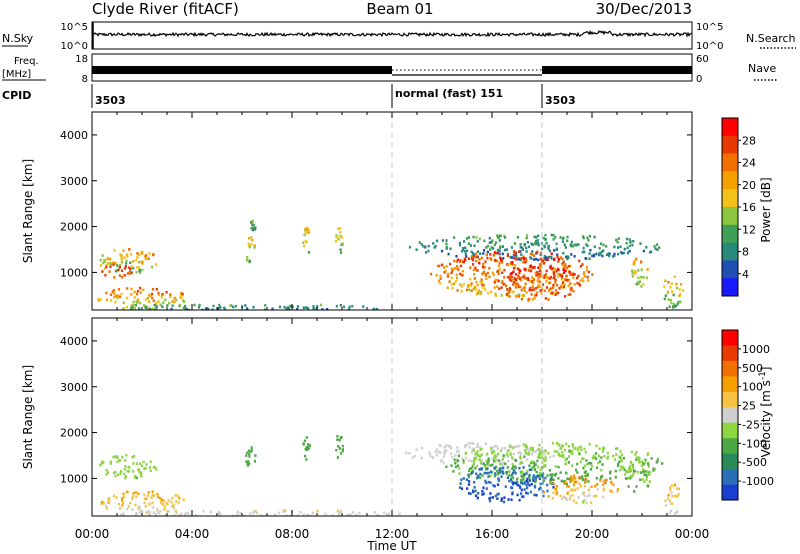 This screenshot has width=800, height=554. Describe the element at coordinates (74, 27) in the screenshot. I see `nsky-tick-top: 10^5` at that location.